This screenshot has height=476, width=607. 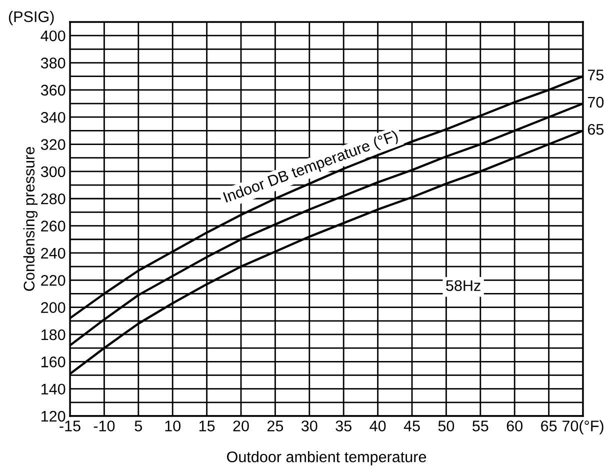 What do you see at coordinates (596, 102) in the screenshot?
I see `series-label: 70` at bounding box center [596, 102].